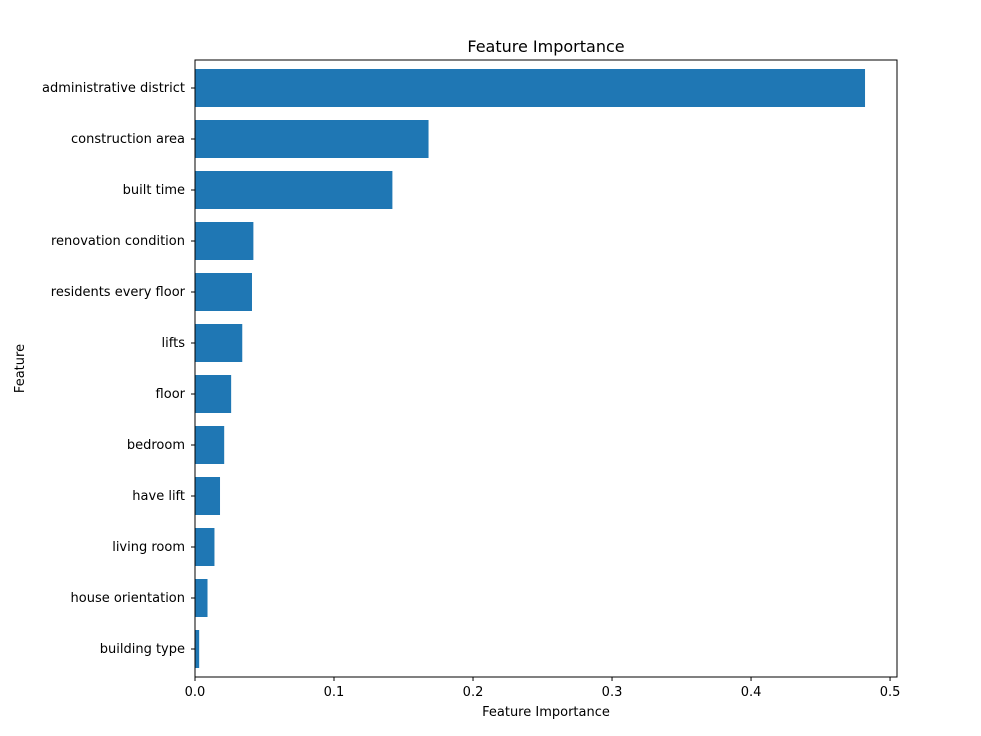 The width and height of the screenshot is (981, 736). I want to click on x-tick-label: 0.4, so click(751, 692).